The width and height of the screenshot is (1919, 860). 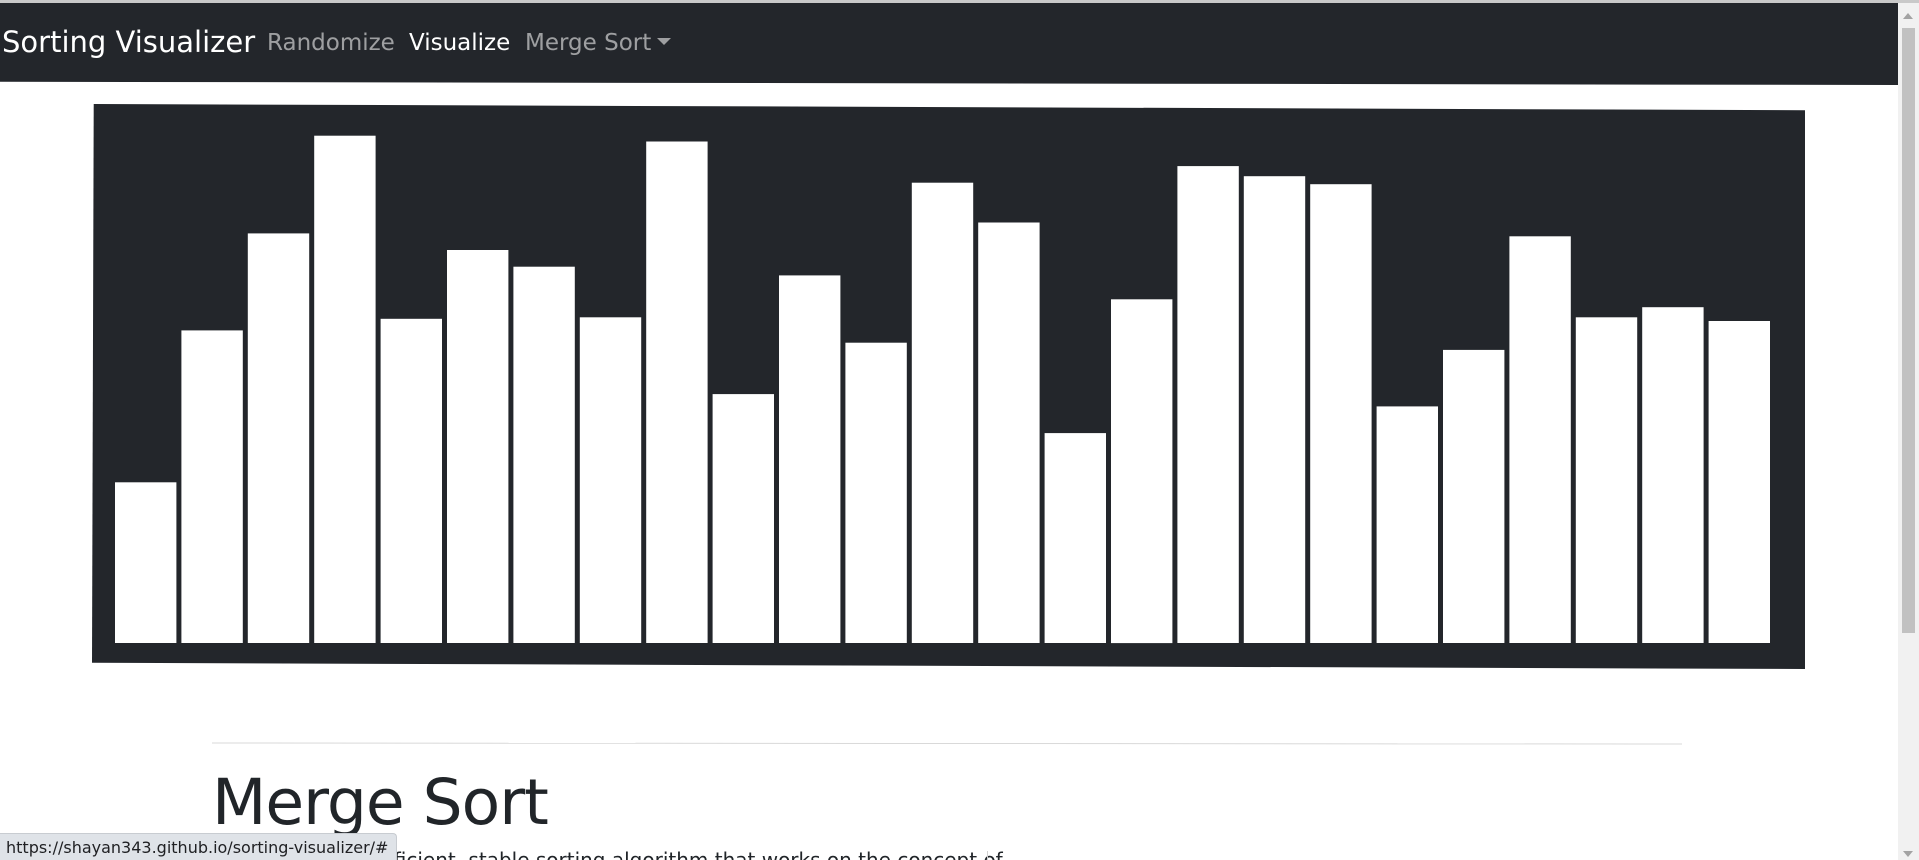 I want to click on navbar-brand: Sorting Visualizer, so click(x=129, y=42).